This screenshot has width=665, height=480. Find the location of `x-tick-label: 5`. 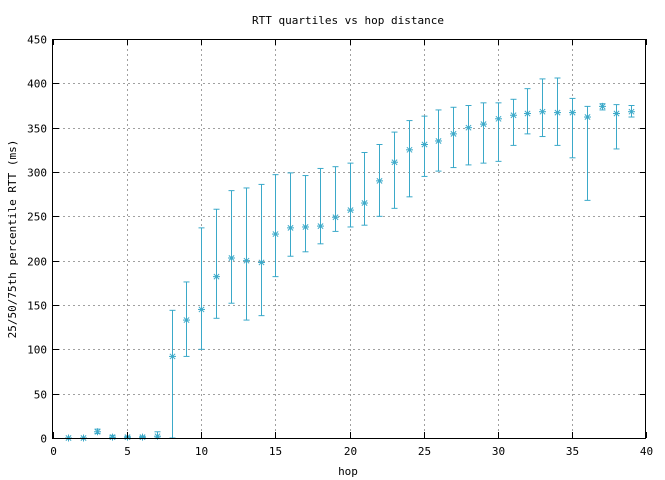

x-tick-label: 5 is located at coordinates (127, 451).